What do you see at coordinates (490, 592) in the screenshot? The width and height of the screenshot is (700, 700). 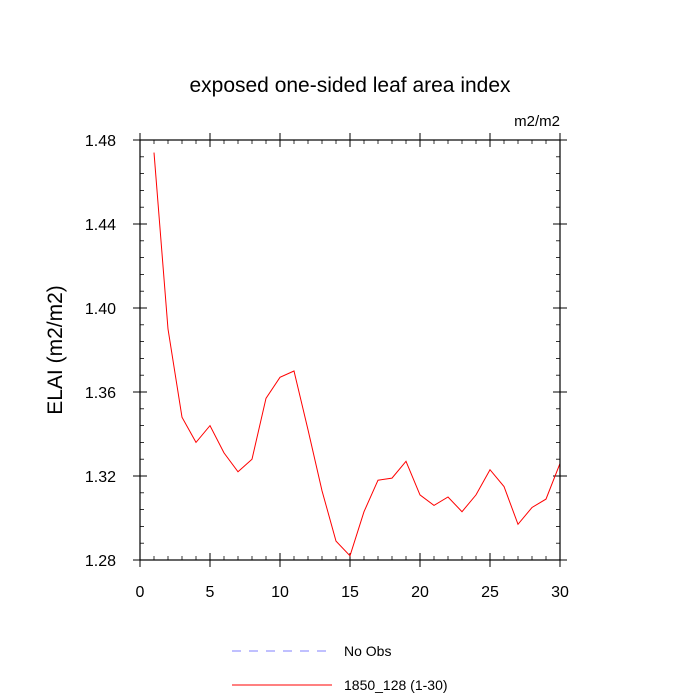 I see `x-tick-label: 25` at bounding box center [490, 592].